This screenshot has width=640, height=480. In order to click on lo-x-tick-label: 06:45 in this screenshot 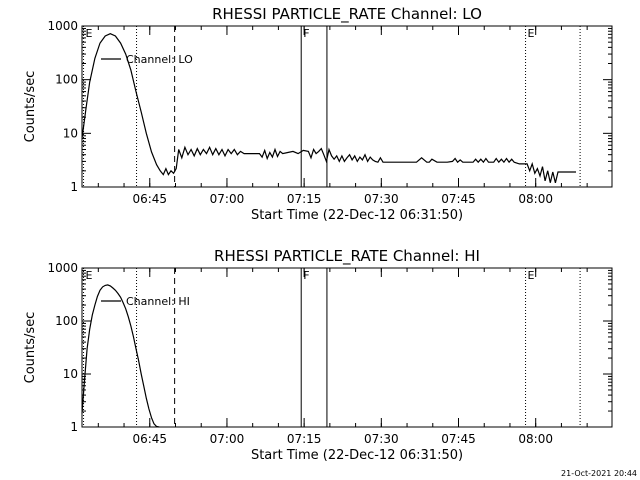, I will do `click(149, 199)`.